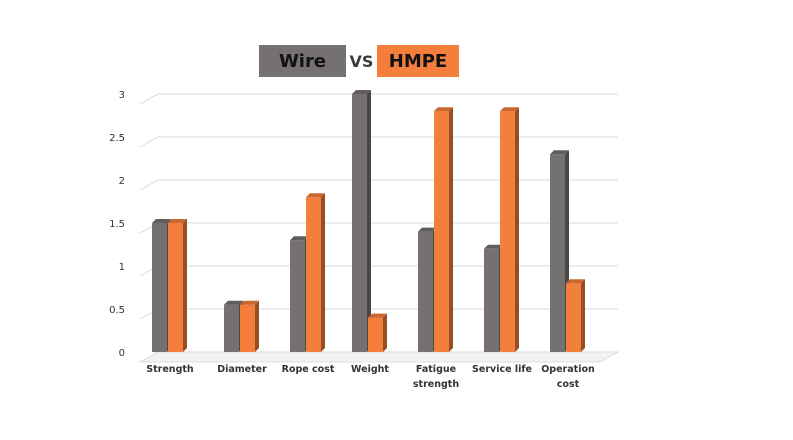  Describe the element at coordinates (379, 357) in the screenshot. I see `chart-floor` at that location.